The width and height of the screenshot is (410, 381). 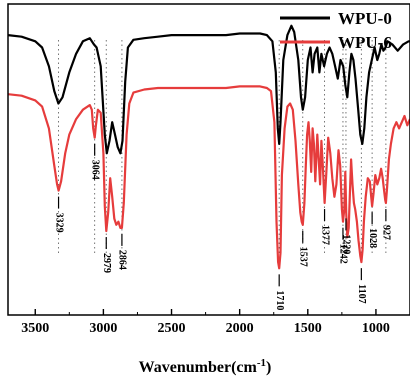 I want to click on x-tick-label-3000: 3000, so click(x=103, y=328).